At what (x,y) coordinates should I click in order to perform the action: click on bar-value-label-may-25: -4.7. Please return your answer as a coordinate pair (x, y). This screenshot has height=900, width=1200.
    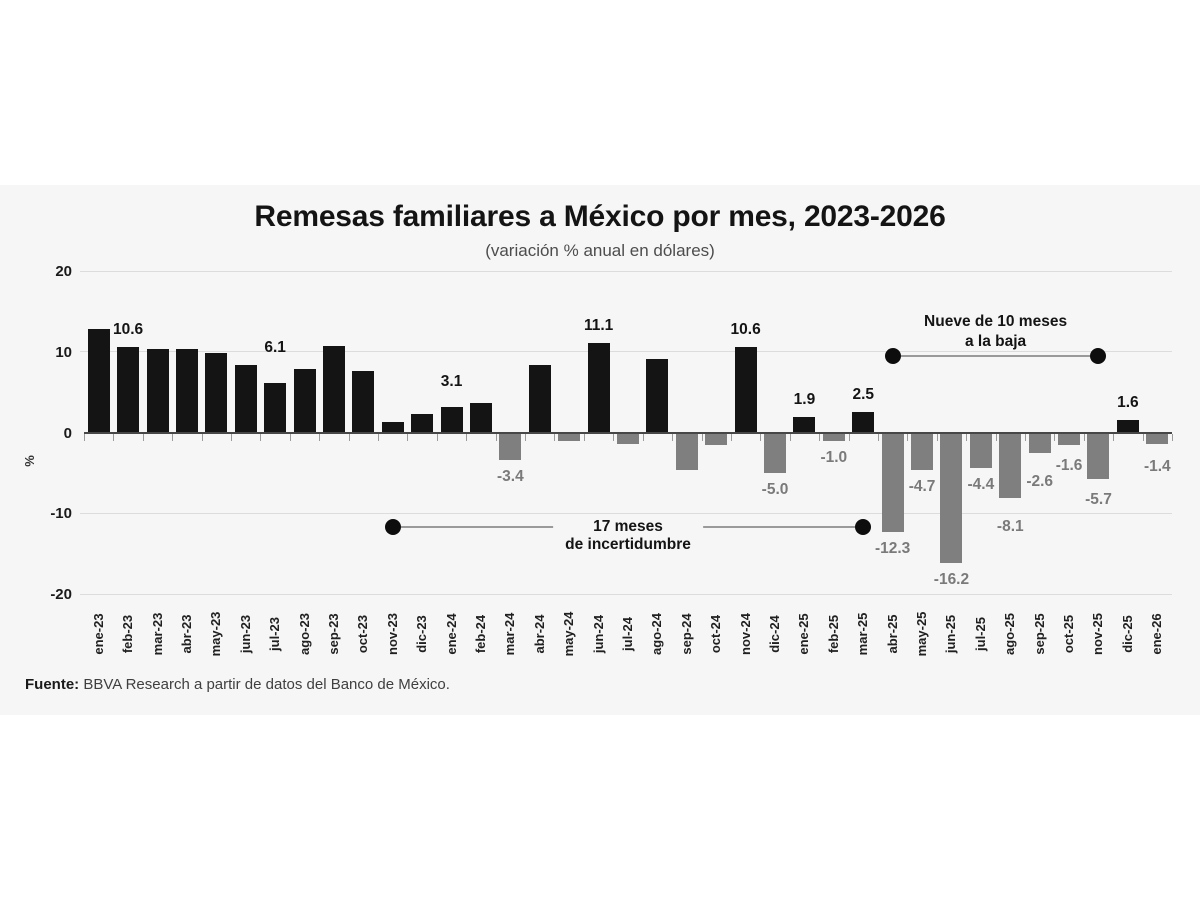
    Looking at the image, I should click on (922, 487).